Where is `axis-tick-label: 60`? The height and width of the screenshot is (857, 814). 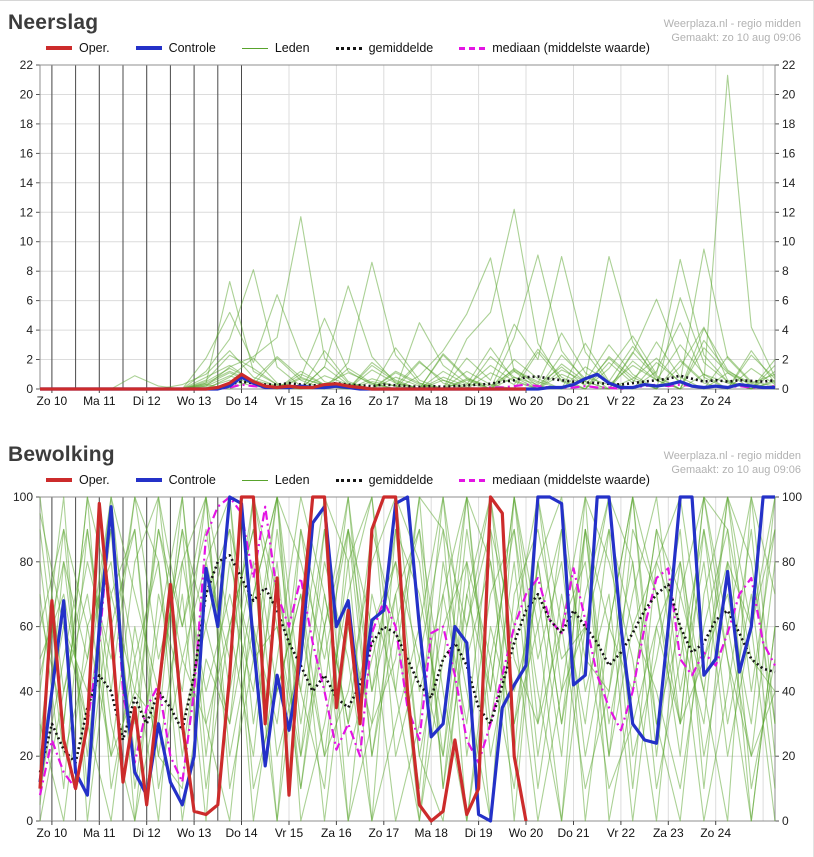
axis-tick-label: 60 is located at coordinates (27, 627).